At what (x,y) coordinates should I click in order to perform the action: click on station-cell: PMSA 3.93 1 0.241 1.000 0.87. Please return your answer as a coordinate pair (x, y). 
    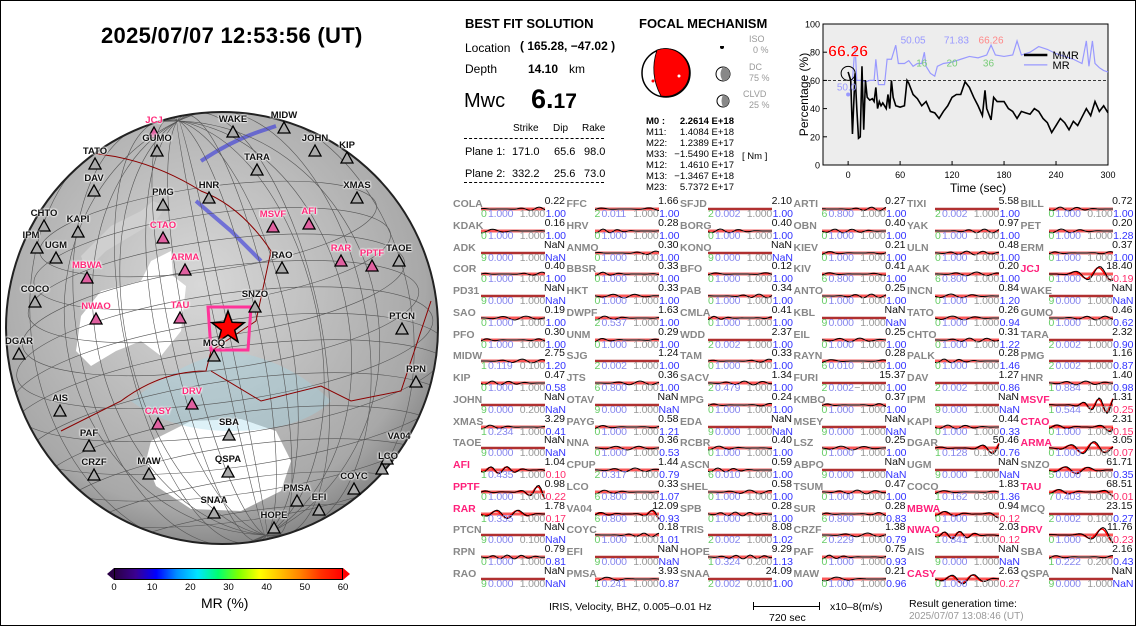
    Looking at the image, I should click on (623, 578).